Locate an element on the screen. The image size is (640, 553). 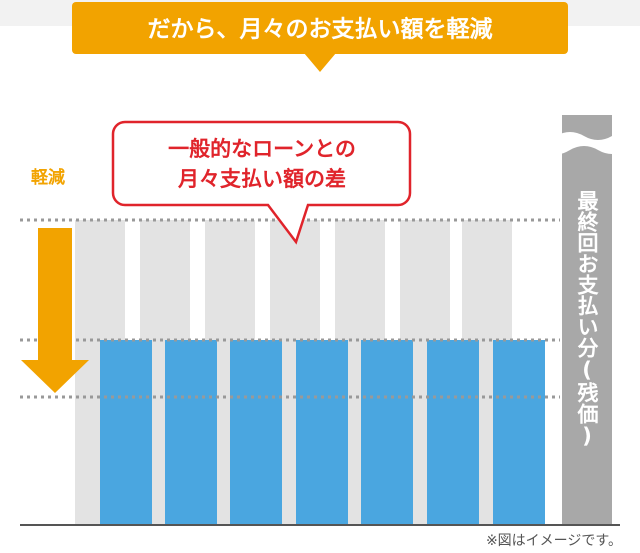
final-payment-label: 最終回お支払い分(残価) is located at coordinates (587, 319).